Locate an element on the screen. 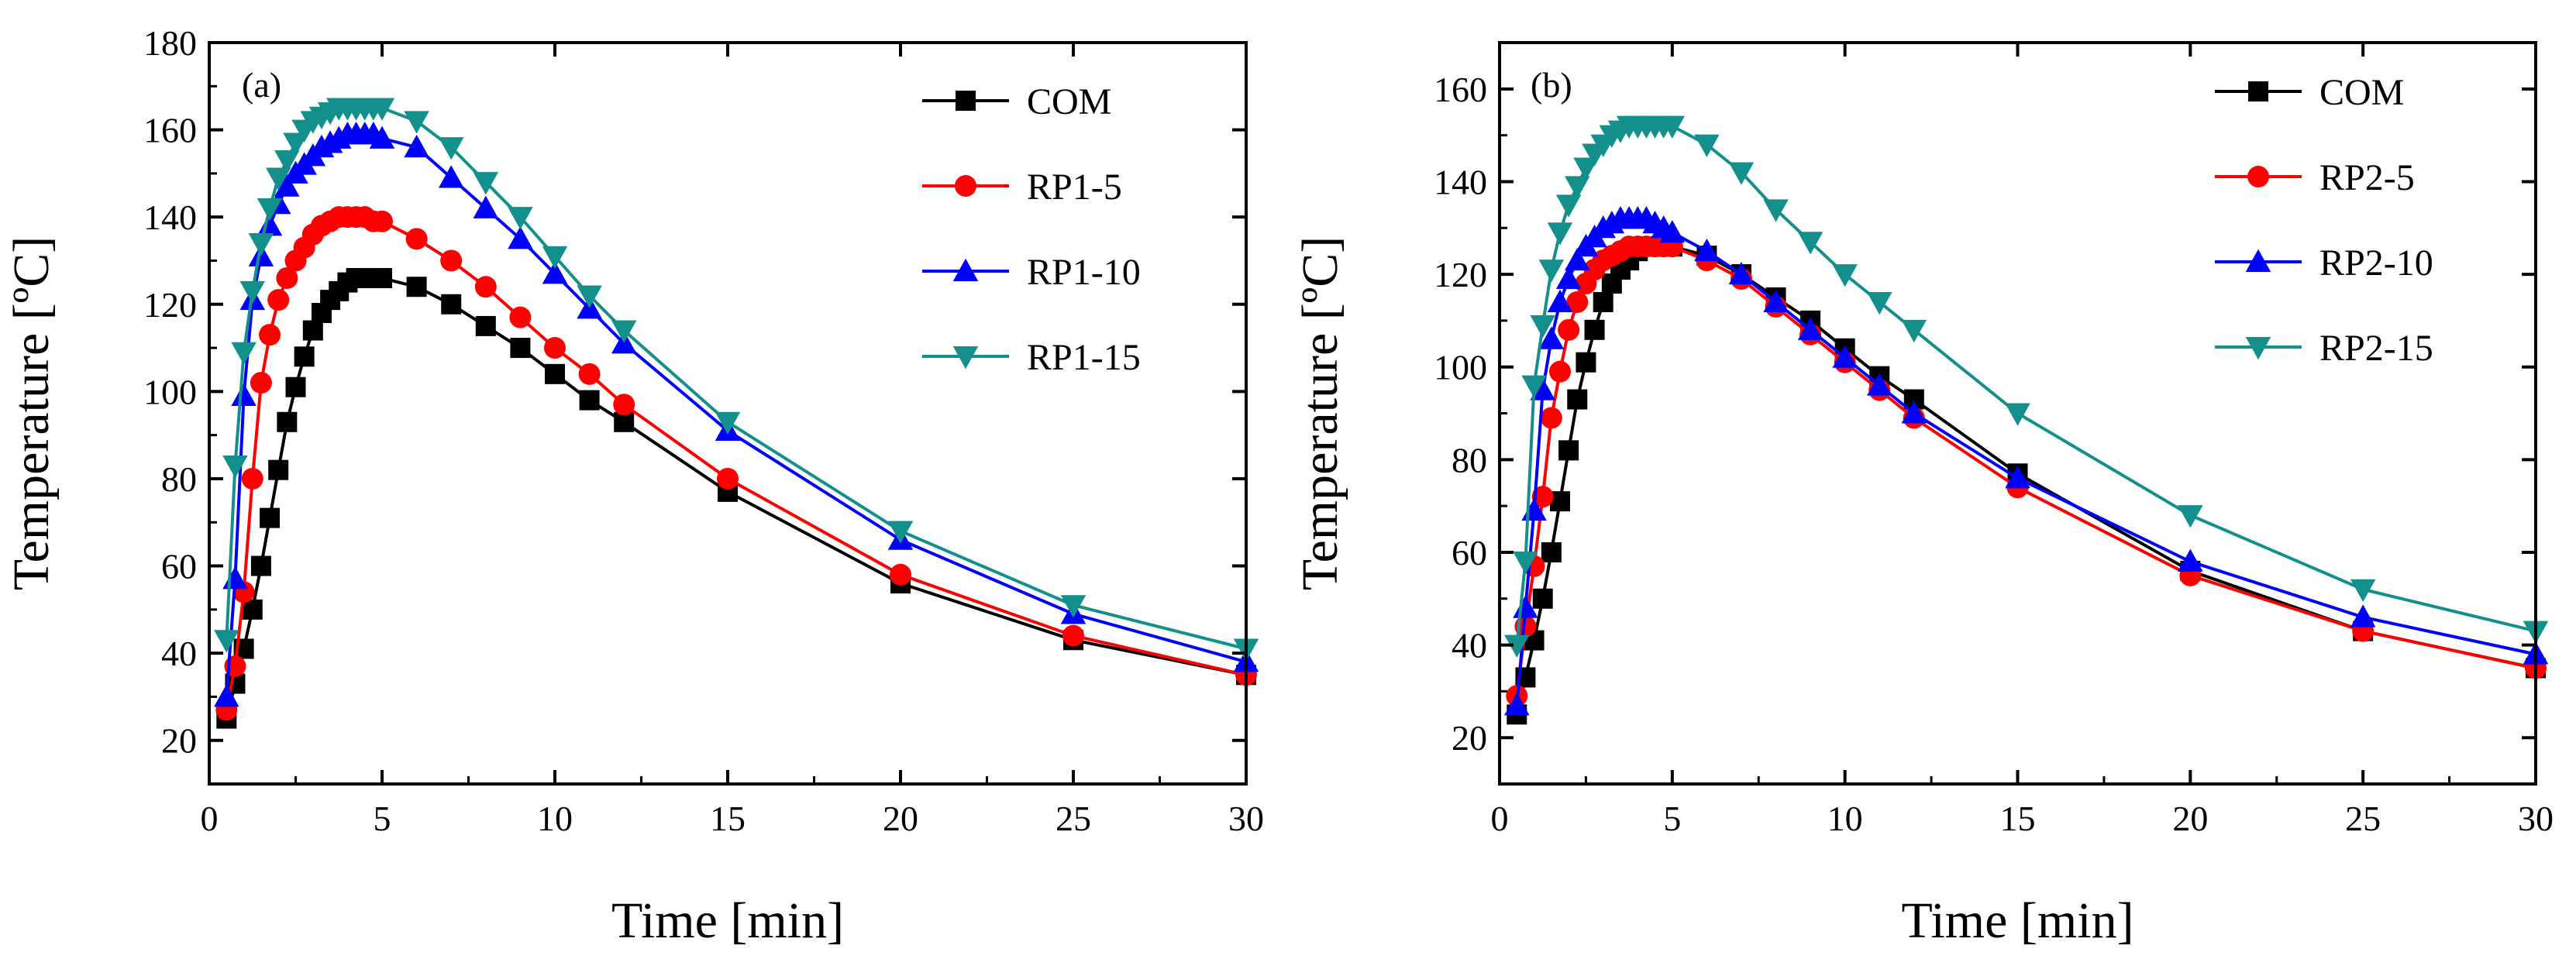 The height and width of the screenshot is (973, 2576). legend-label: RP2-15 is located at coordinates (2376, 348).